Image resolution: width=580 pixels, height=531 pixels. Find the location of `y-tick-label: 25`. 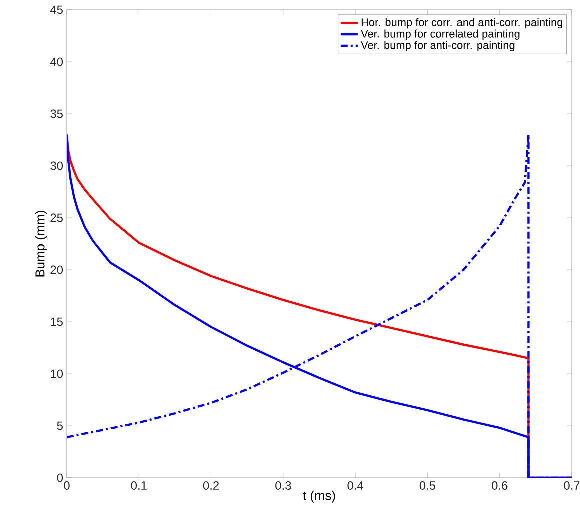

y-tick-label: 25 is located at coordinates (56, 218).